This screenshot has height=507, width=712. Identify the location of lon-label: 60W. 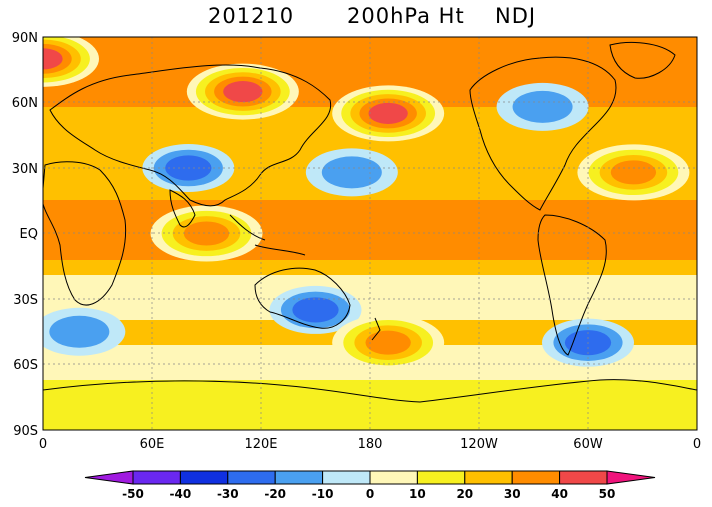
(588, 444).